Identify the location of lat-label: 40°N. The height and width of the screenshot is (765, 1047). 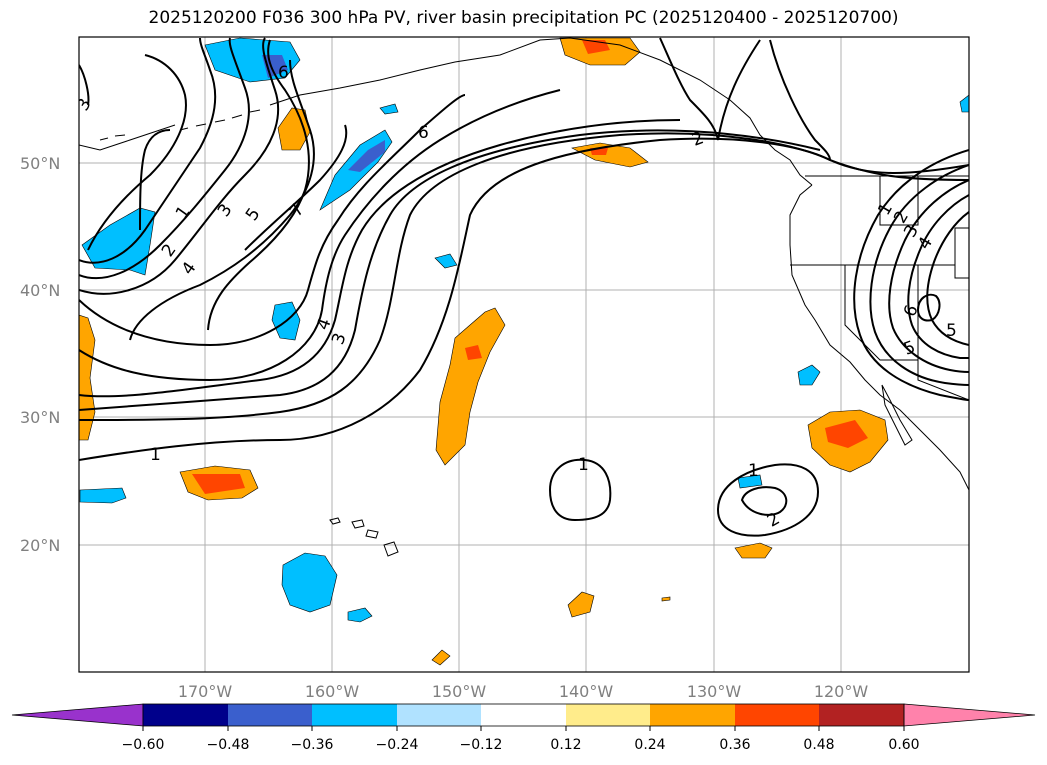
(40, 290).